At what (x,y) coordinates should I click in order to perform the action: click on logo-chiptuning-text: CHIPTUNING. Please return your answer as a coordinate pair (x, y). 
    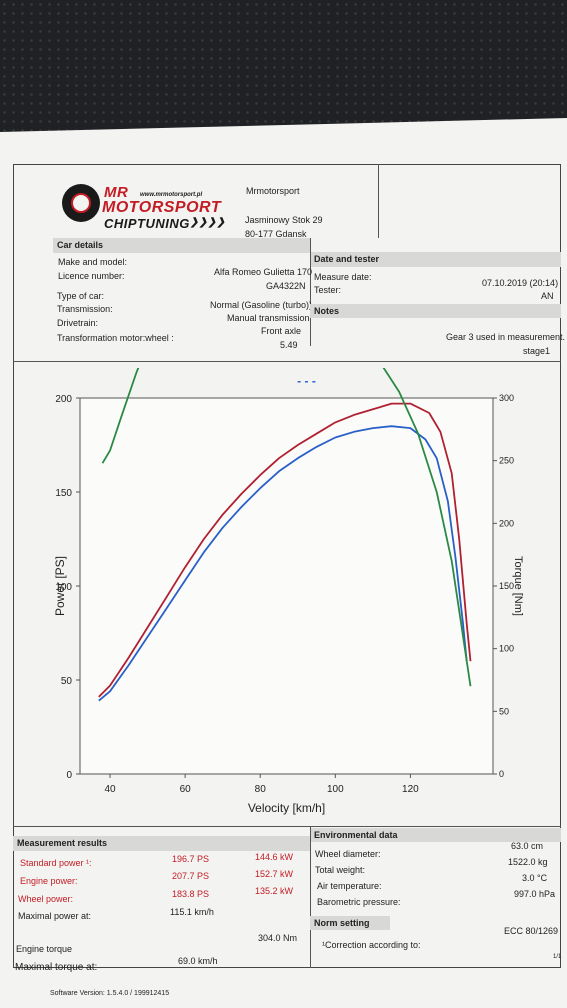
    Looking at the image, I should click on (147, 223).